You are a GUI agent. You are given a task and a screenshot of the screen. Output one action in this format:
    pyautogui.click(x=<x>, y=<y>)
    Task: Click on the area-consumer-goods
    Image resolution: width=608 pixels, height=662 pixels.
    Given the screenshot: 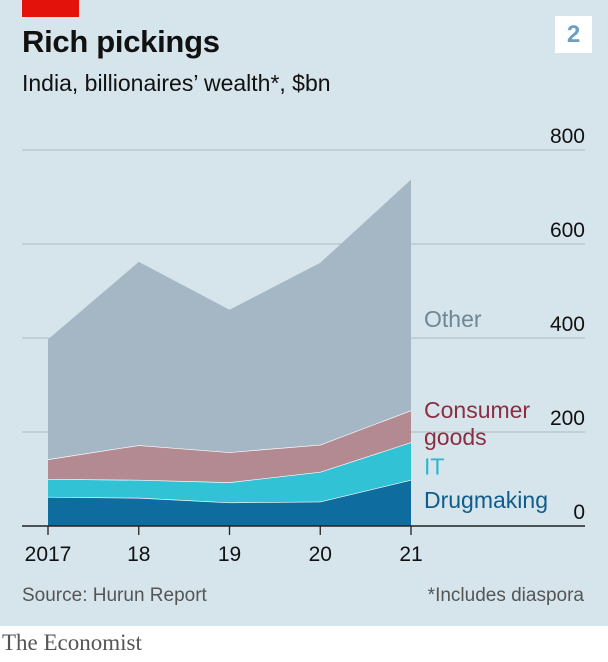 What is the action you would take?
    pyautogui.click(x=229, y=446)
    